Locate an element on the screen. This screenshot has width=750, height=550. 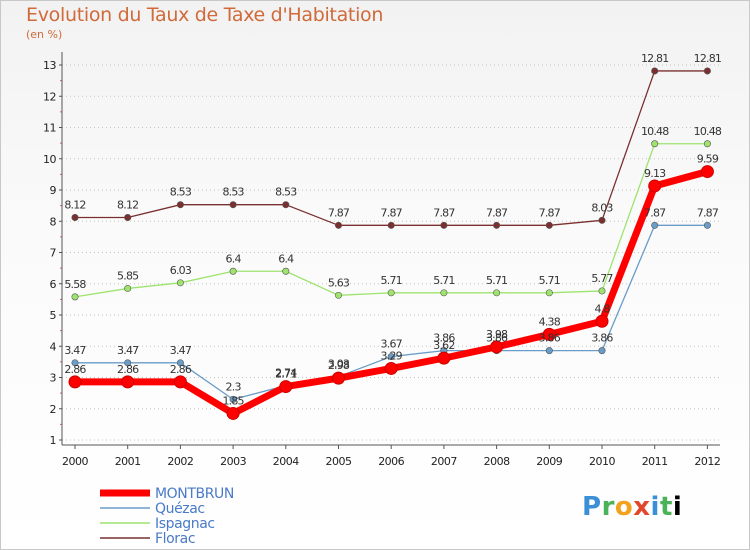
data-label: 6.03 is located at coordinates (181, 270).